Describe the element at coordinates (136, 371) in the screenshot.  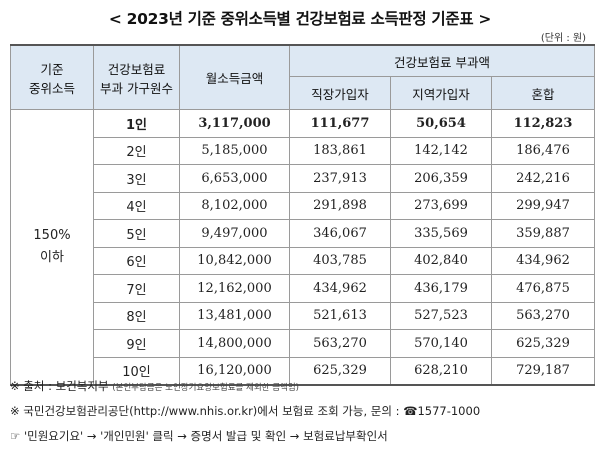
I see `household-cell: 10인` at that location.